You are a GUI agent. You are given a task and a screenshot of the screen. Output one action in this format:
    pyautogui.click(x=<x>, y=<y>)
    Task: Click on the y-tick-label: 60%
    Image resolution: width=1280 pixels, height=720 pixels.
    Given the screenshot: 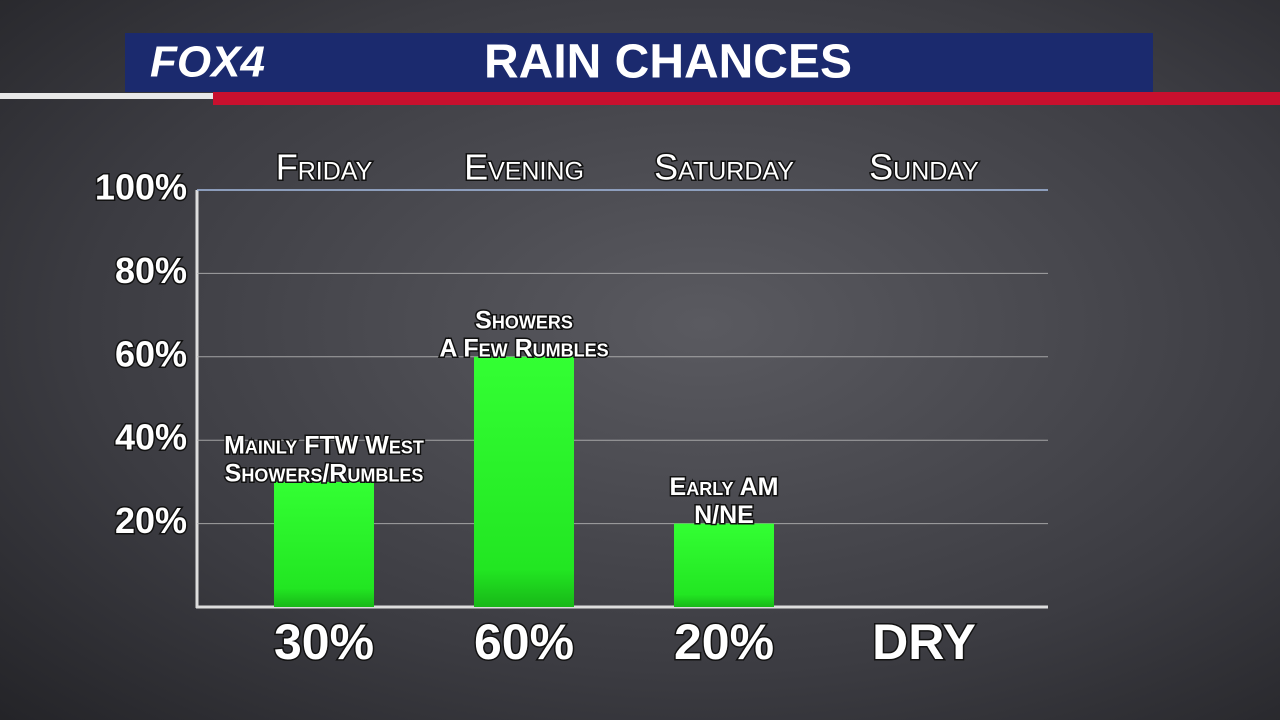 What is the action you would take?
    pyautogui.click(x=151, y=353)
    